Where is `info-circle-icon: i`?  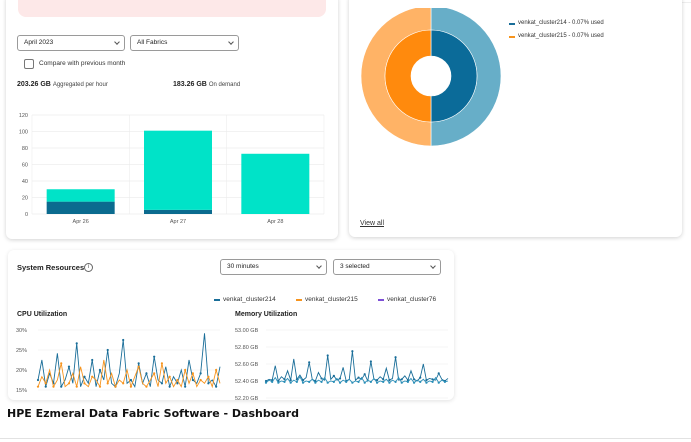 info-circle-icon: i is located at coordinates (88, 267).